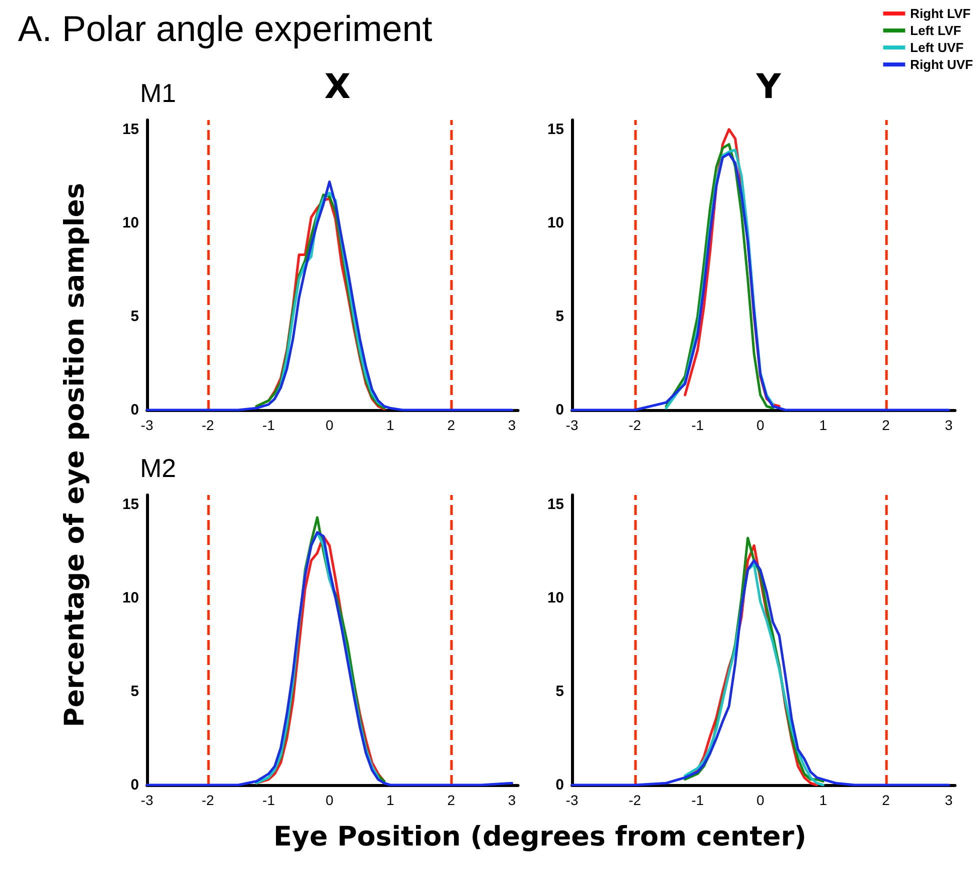  What do you see at coordinates (337, 87) in the screenshot?
I see `chart-title: X` at bounding box center [337, 87].